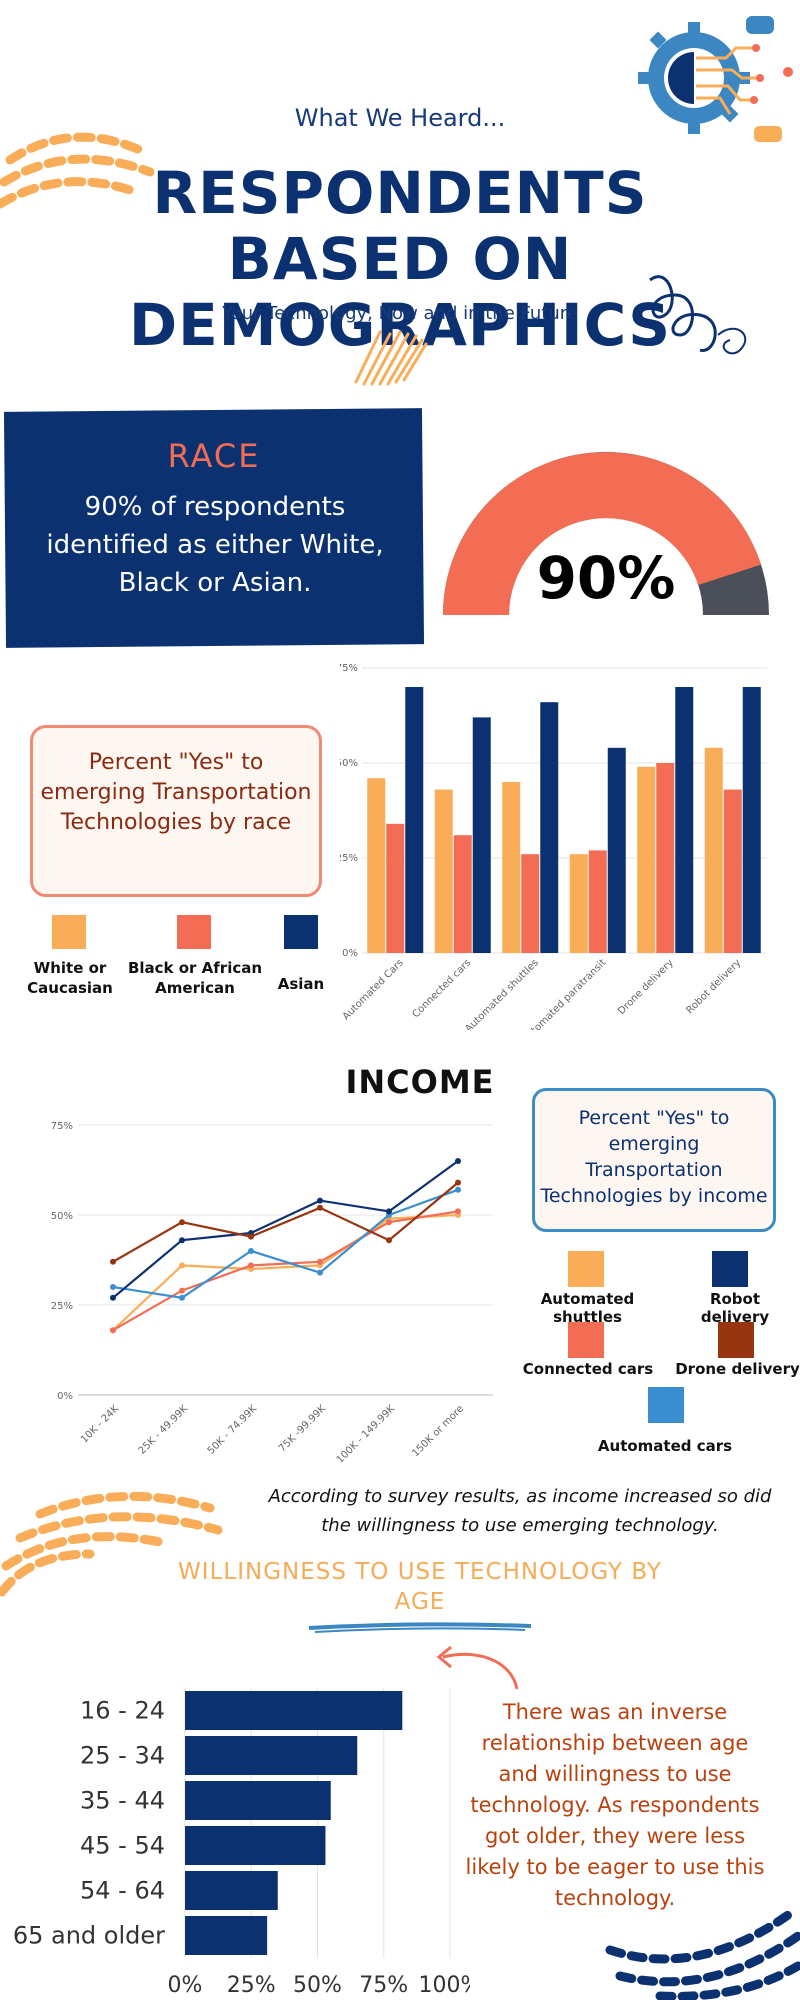  What do you see at coordinates (588, 1369) in the screenshot?
I see `legend-label-connected-cars: Connected cars` at bounding box center [588, 1369].